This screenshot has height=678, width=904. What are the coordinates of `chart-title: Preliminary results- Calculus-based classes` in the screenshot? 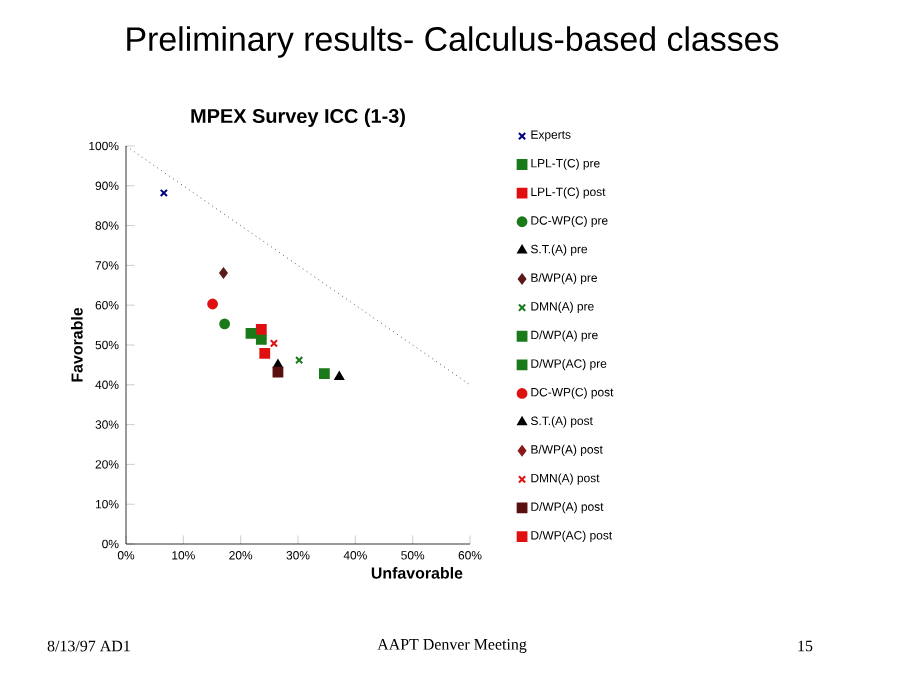 It's located at (453, 42).